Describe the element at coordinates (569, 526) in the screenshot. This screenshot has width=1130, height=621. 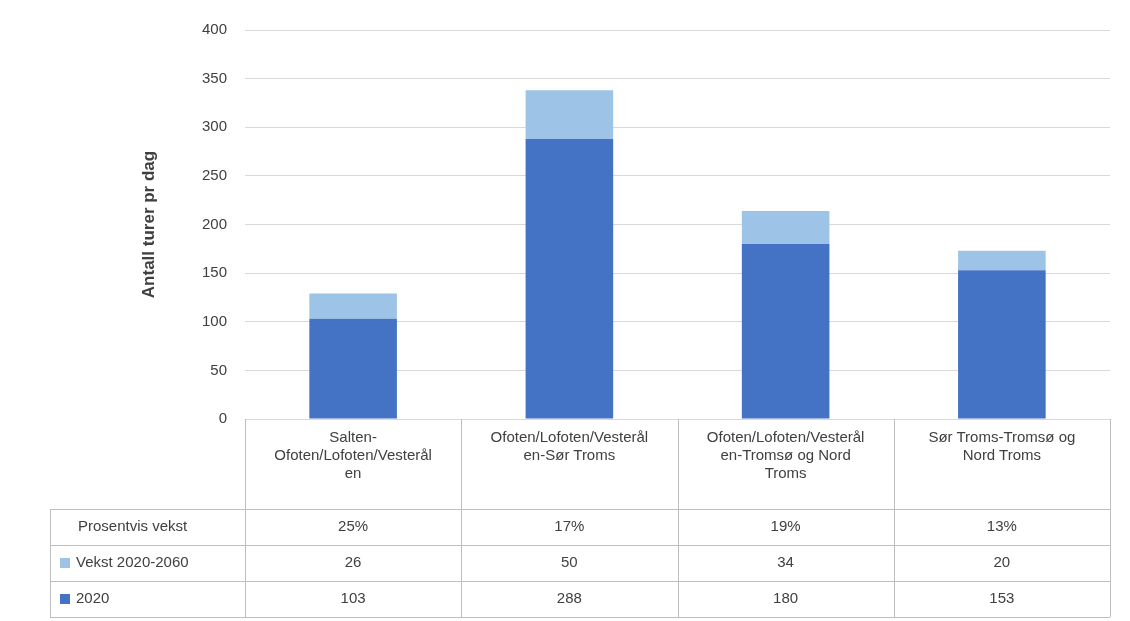
I see `text: 17%` at that location.